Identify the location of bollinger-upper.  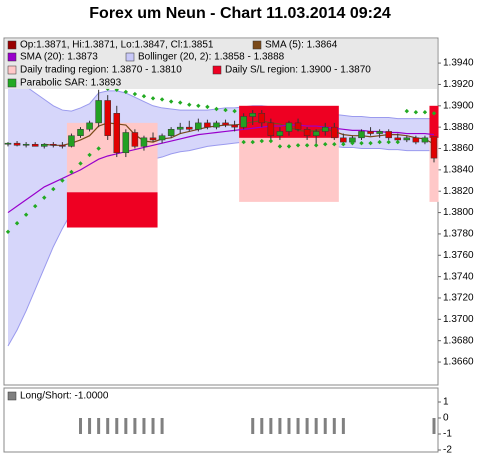
(220, 98).